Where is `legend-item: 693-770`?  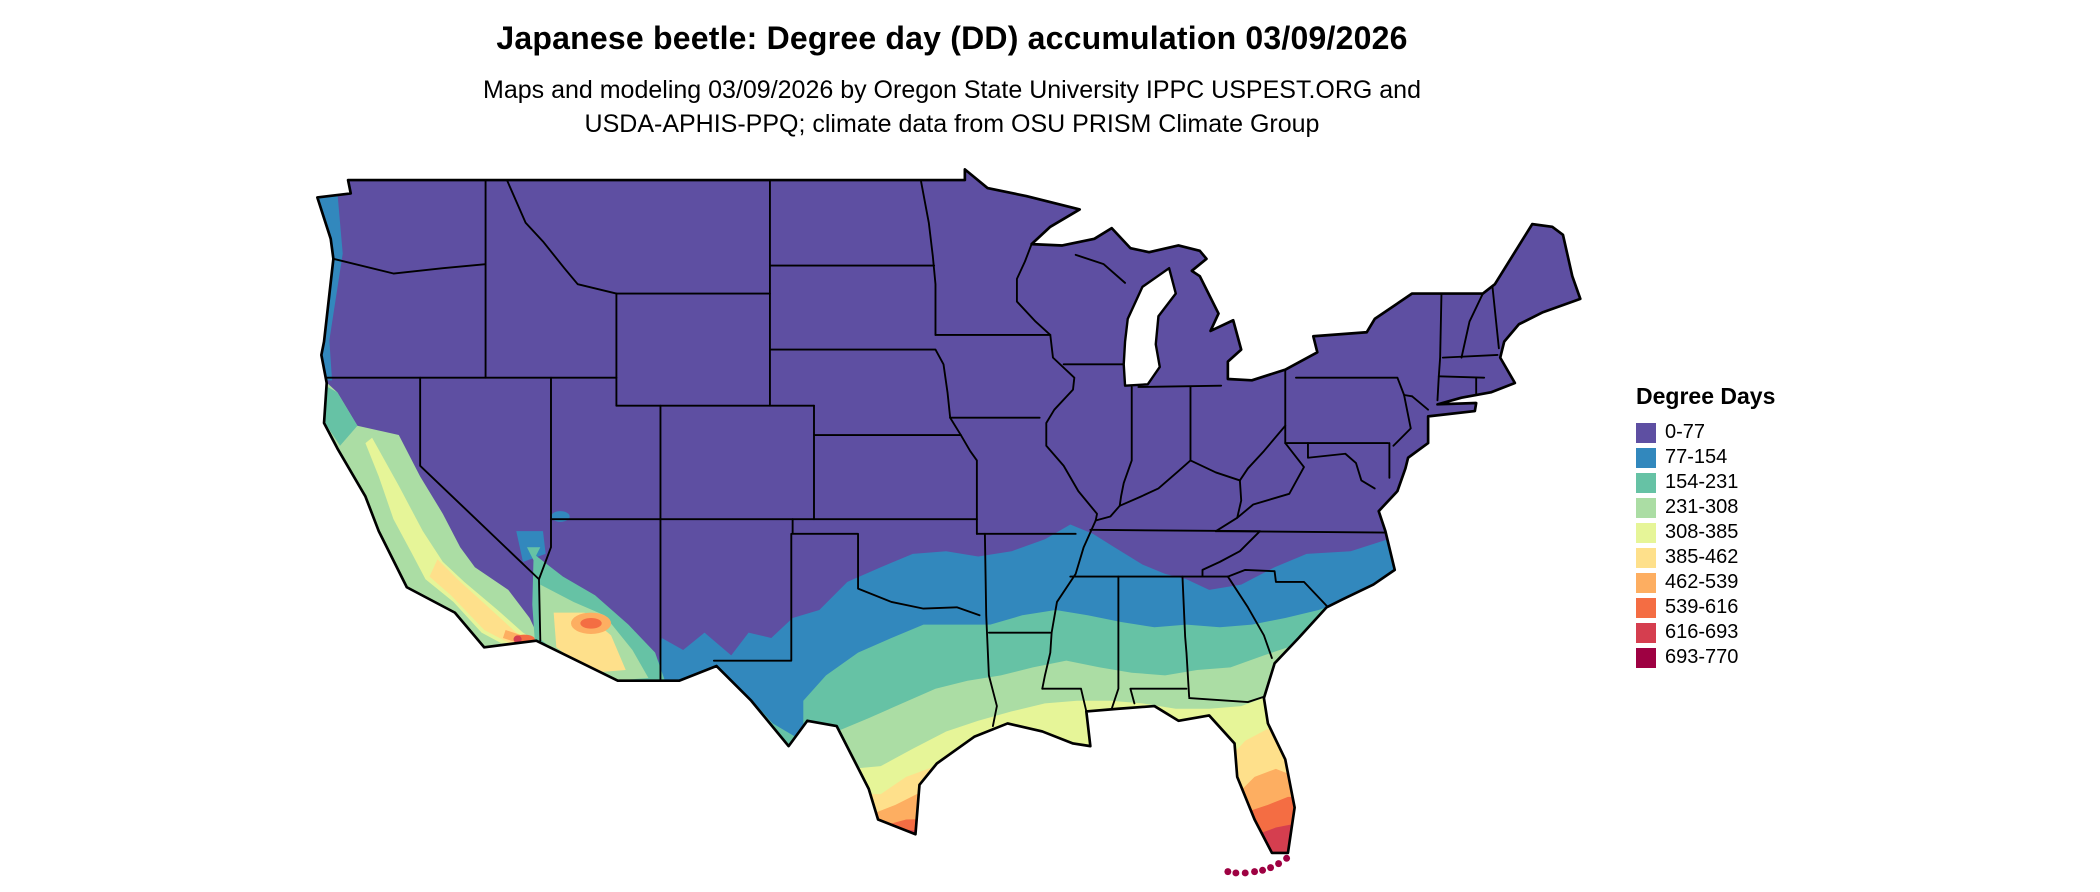
legend-item: 693-770 is located at coordinates (1705, 657).